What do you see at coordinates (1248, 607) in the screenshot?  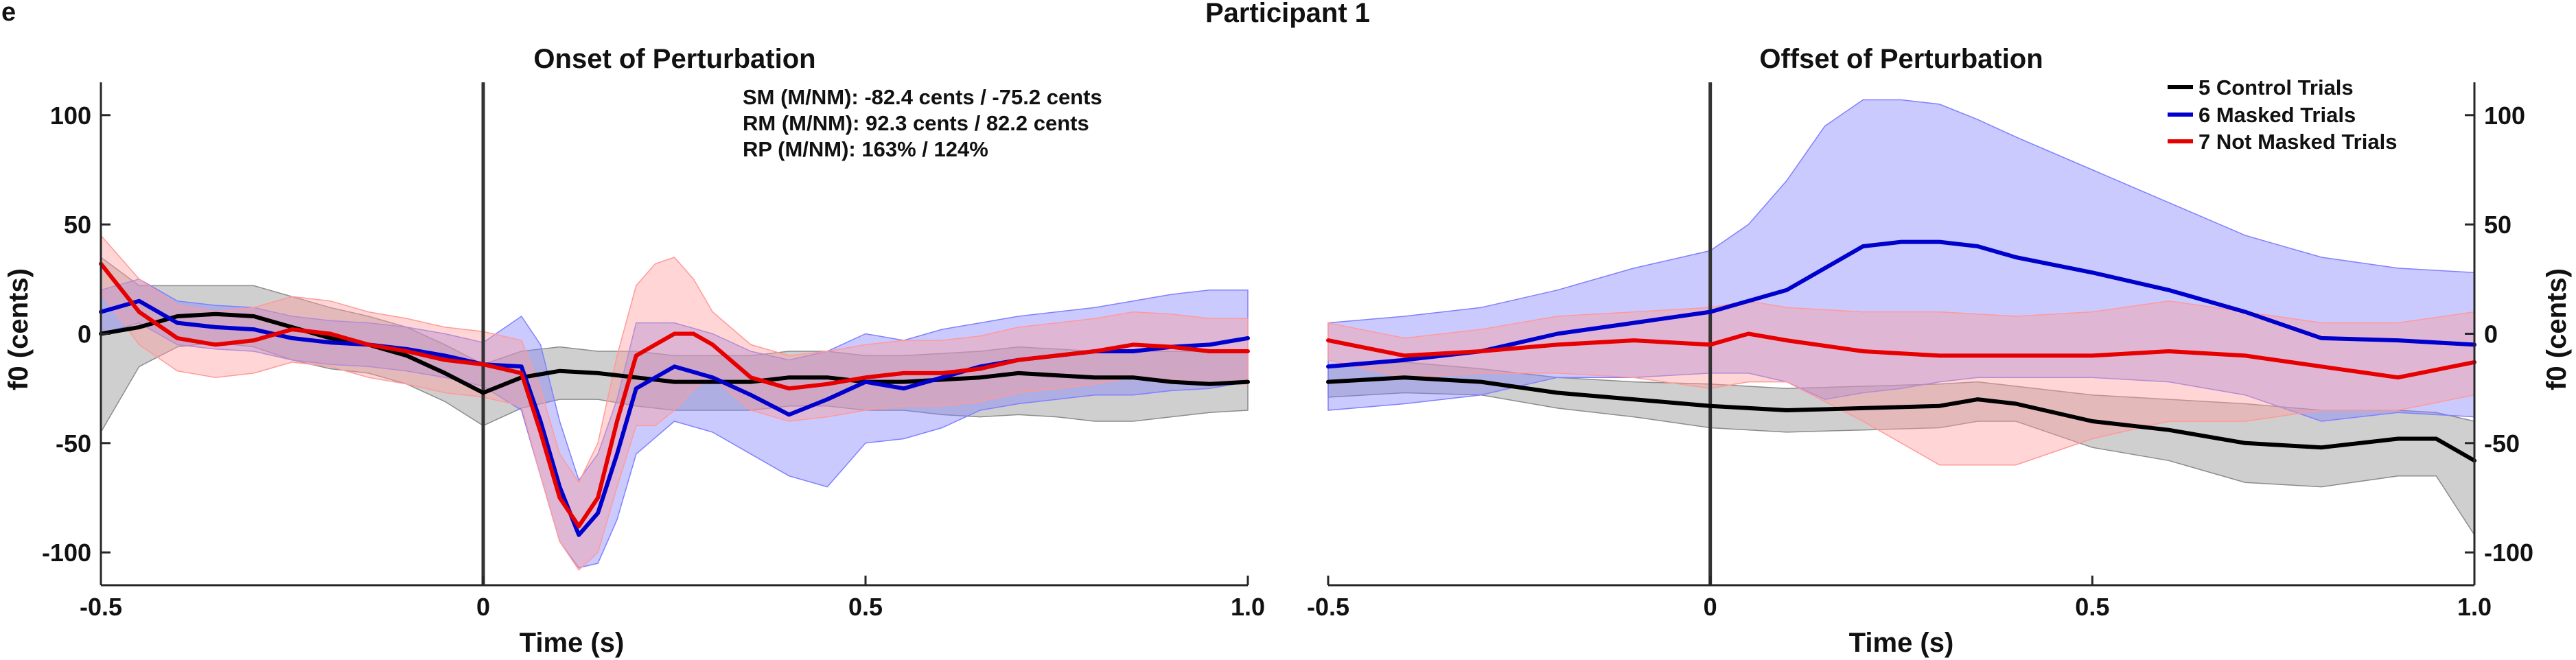 I see `left-x-tick-label: 1.0` at bounding box center [1248, 607].